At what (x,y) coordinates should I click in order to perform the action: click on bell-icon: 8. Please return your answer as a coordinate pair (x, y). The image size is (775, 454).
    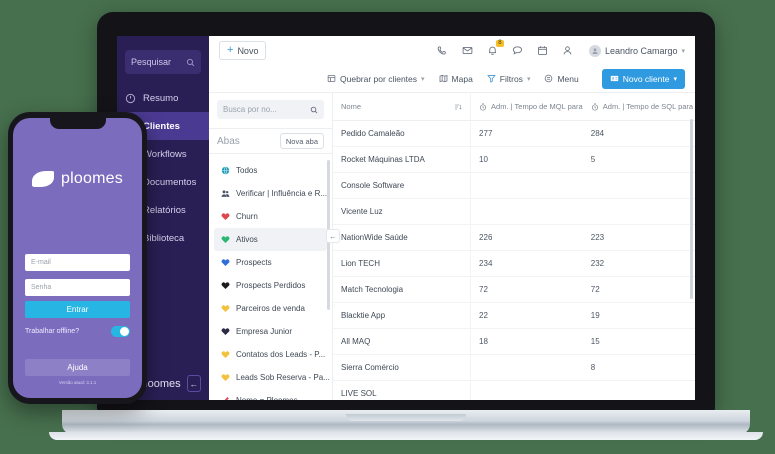
    Looking at the image, I should click on (495, 48).